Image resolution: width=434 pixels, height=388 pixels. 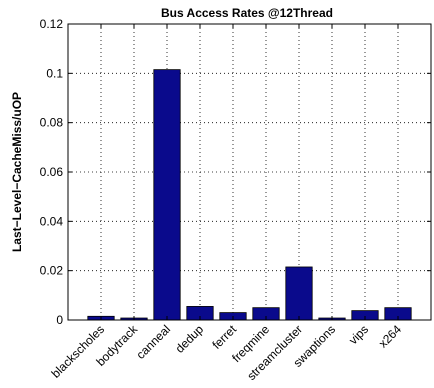 What do you see at coordinates (17, 172) in the screenshot?
I see `y-axis-label: Last−Level−CacheMiss/uOP` at bounding box center [17, 172].